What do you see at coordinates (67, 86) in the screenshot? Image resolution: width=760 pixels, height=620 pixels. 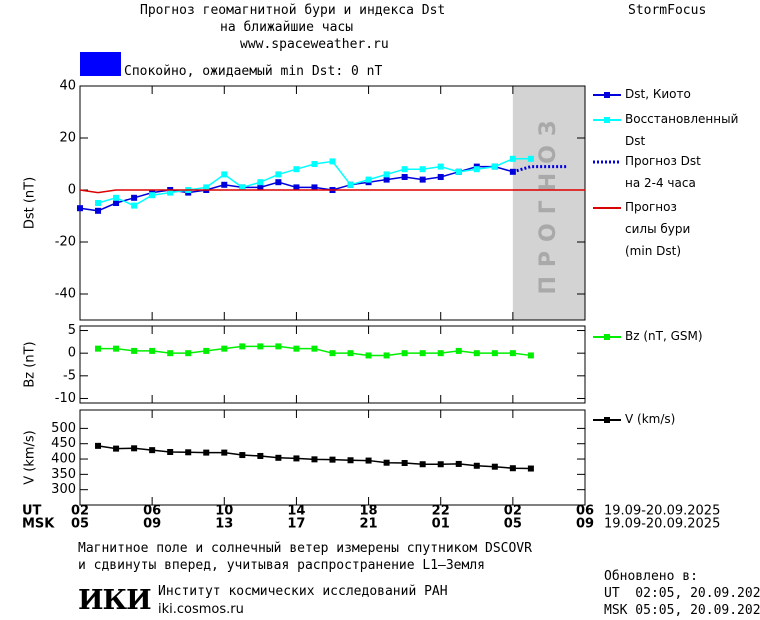 I see `y-tick-label: 40` at bounding box center [67, 86].